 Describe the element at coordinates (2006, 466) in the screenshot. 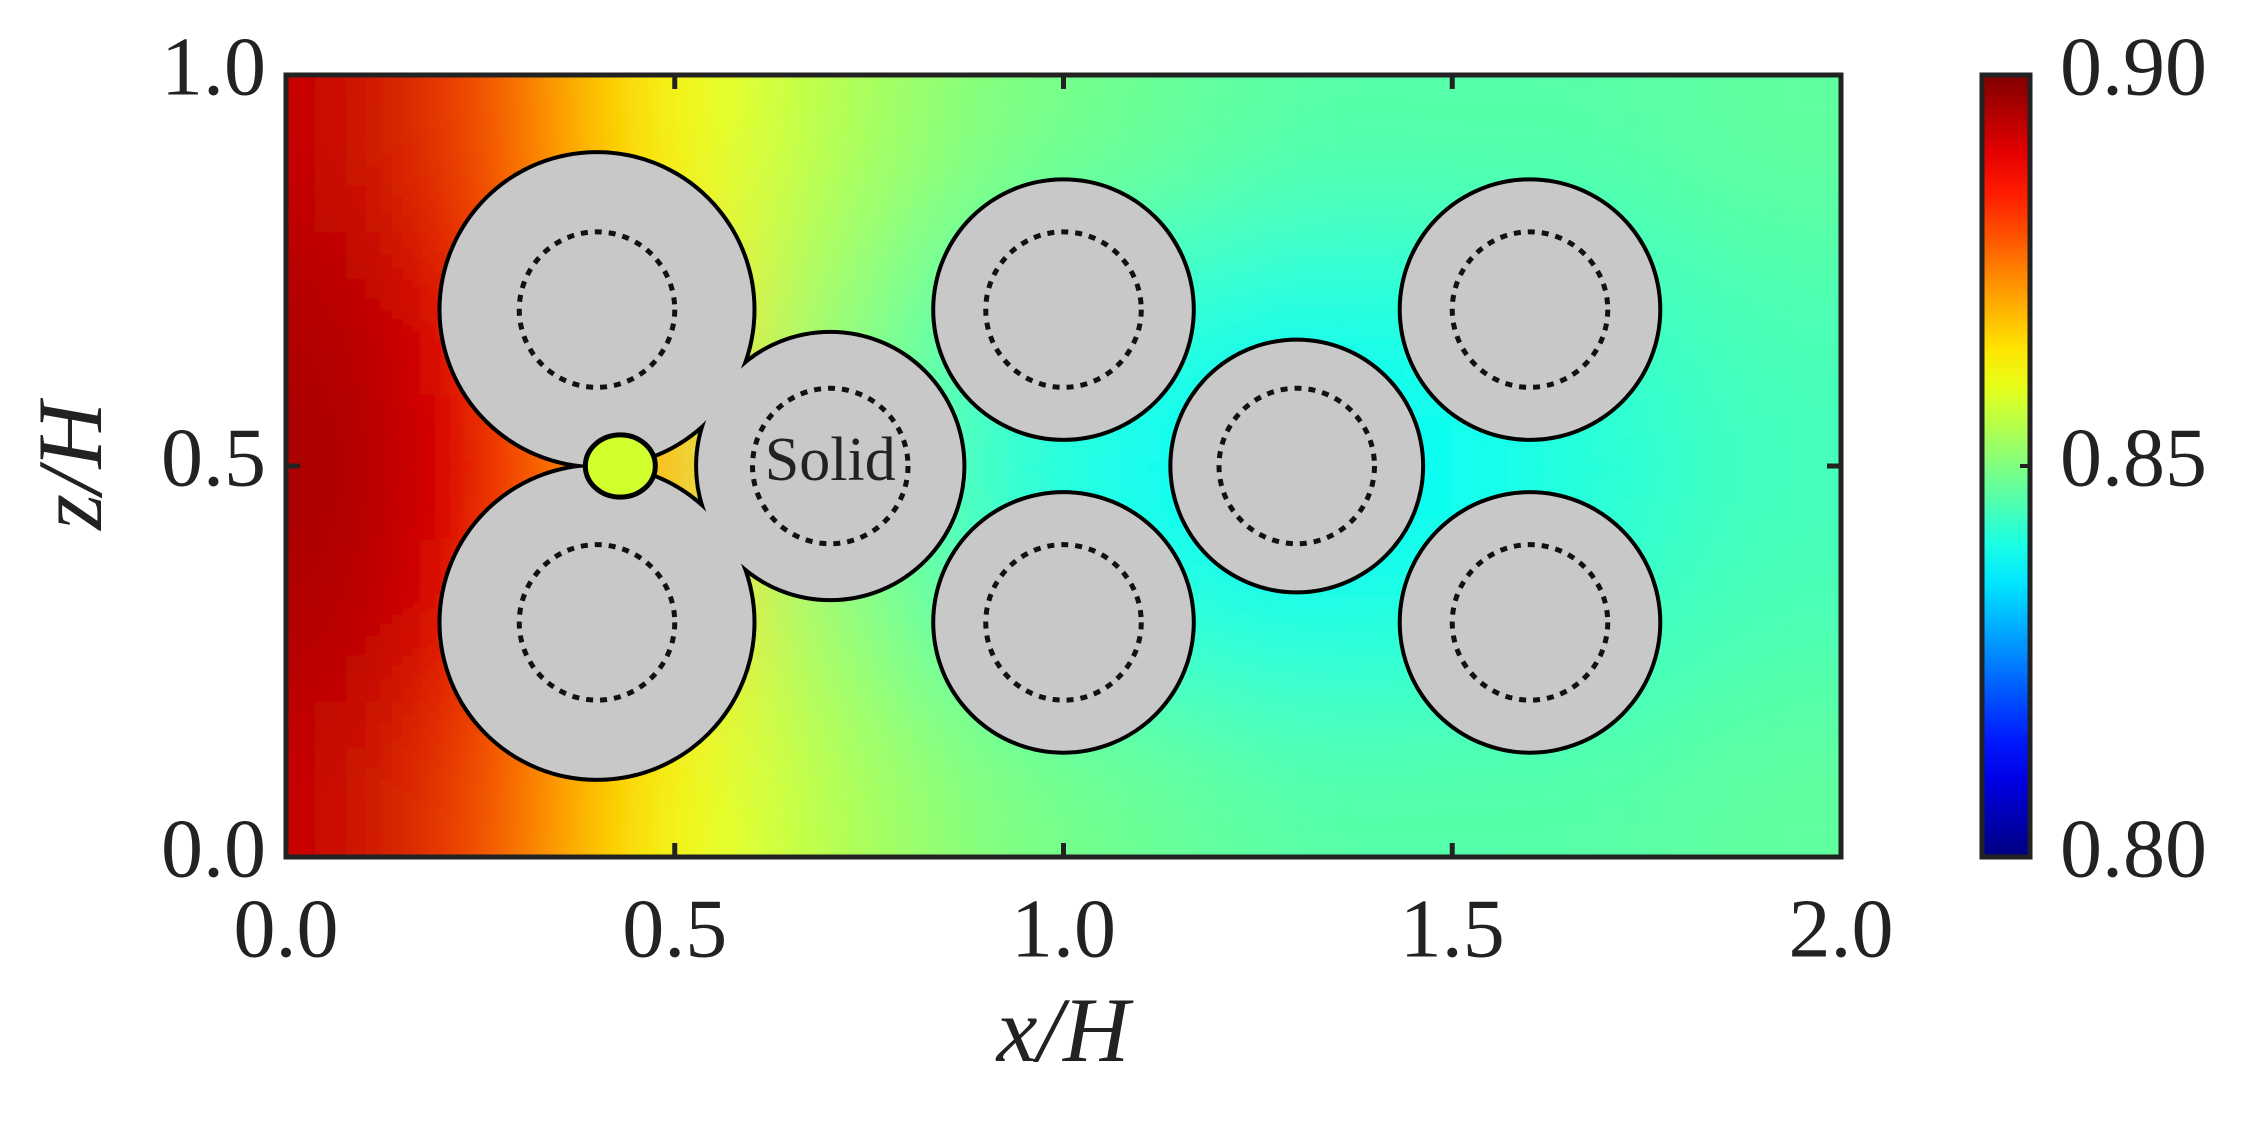

I see `colorbar` at that location.